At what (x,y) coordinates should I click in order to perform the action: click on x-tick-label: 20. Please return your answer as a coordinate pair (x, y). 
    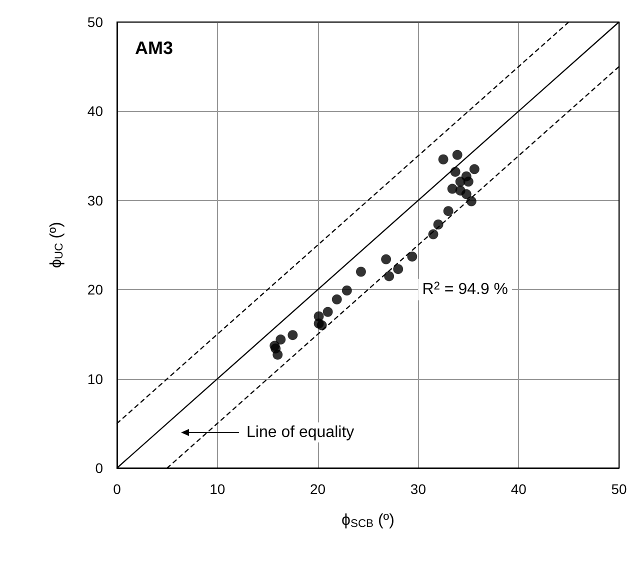
    Looking at the image, I should click on (318, 489).